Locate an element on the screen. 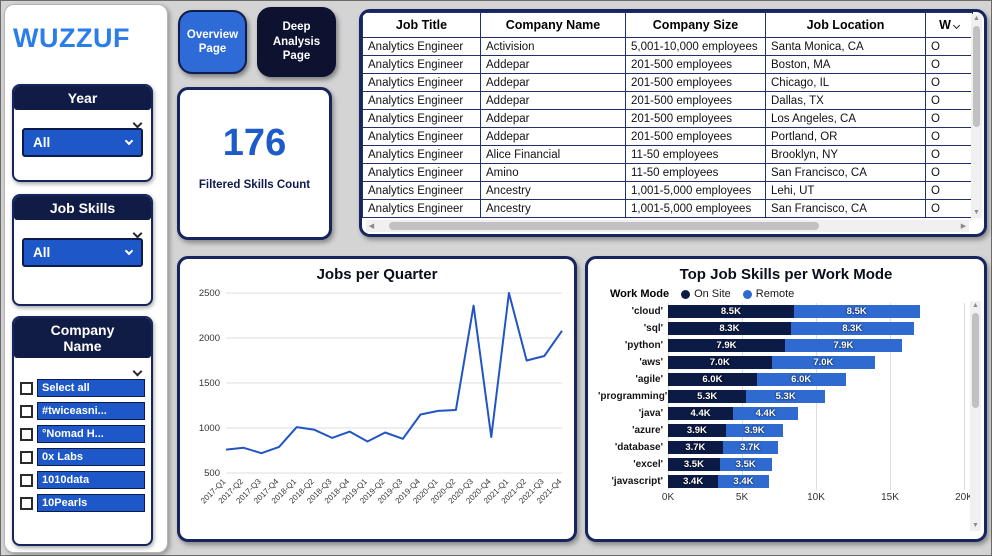  svg-text: 1500 is located at coordinates (209, 383).